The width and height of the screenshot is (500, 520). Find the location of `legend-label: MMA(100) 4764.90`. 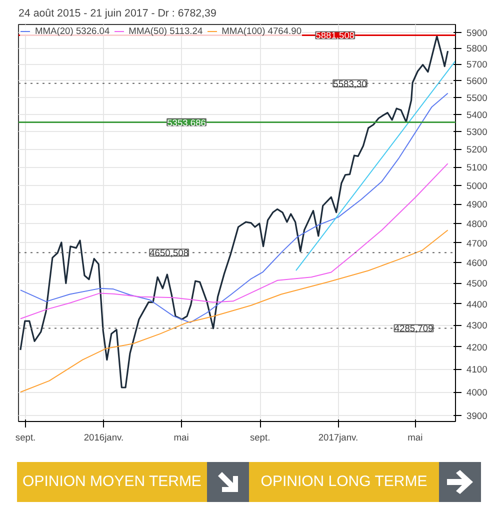

legend-label: MMA(100) 4764.90 is located at coordinates (262, 31).